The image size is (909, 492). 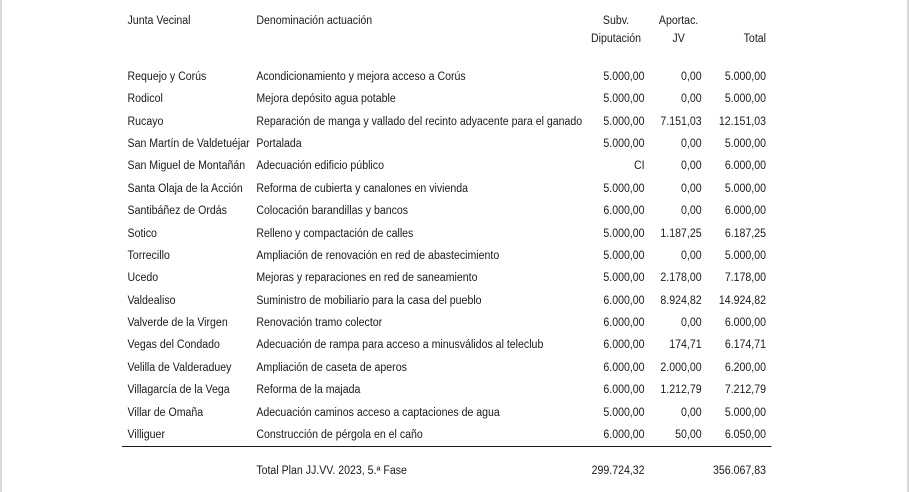 What do you see at coordinates (188, 143) in the screenshot?
I see `cell-junta-vecinal: San Martín de Valdetuéjar` at bounding box center [188, 143].